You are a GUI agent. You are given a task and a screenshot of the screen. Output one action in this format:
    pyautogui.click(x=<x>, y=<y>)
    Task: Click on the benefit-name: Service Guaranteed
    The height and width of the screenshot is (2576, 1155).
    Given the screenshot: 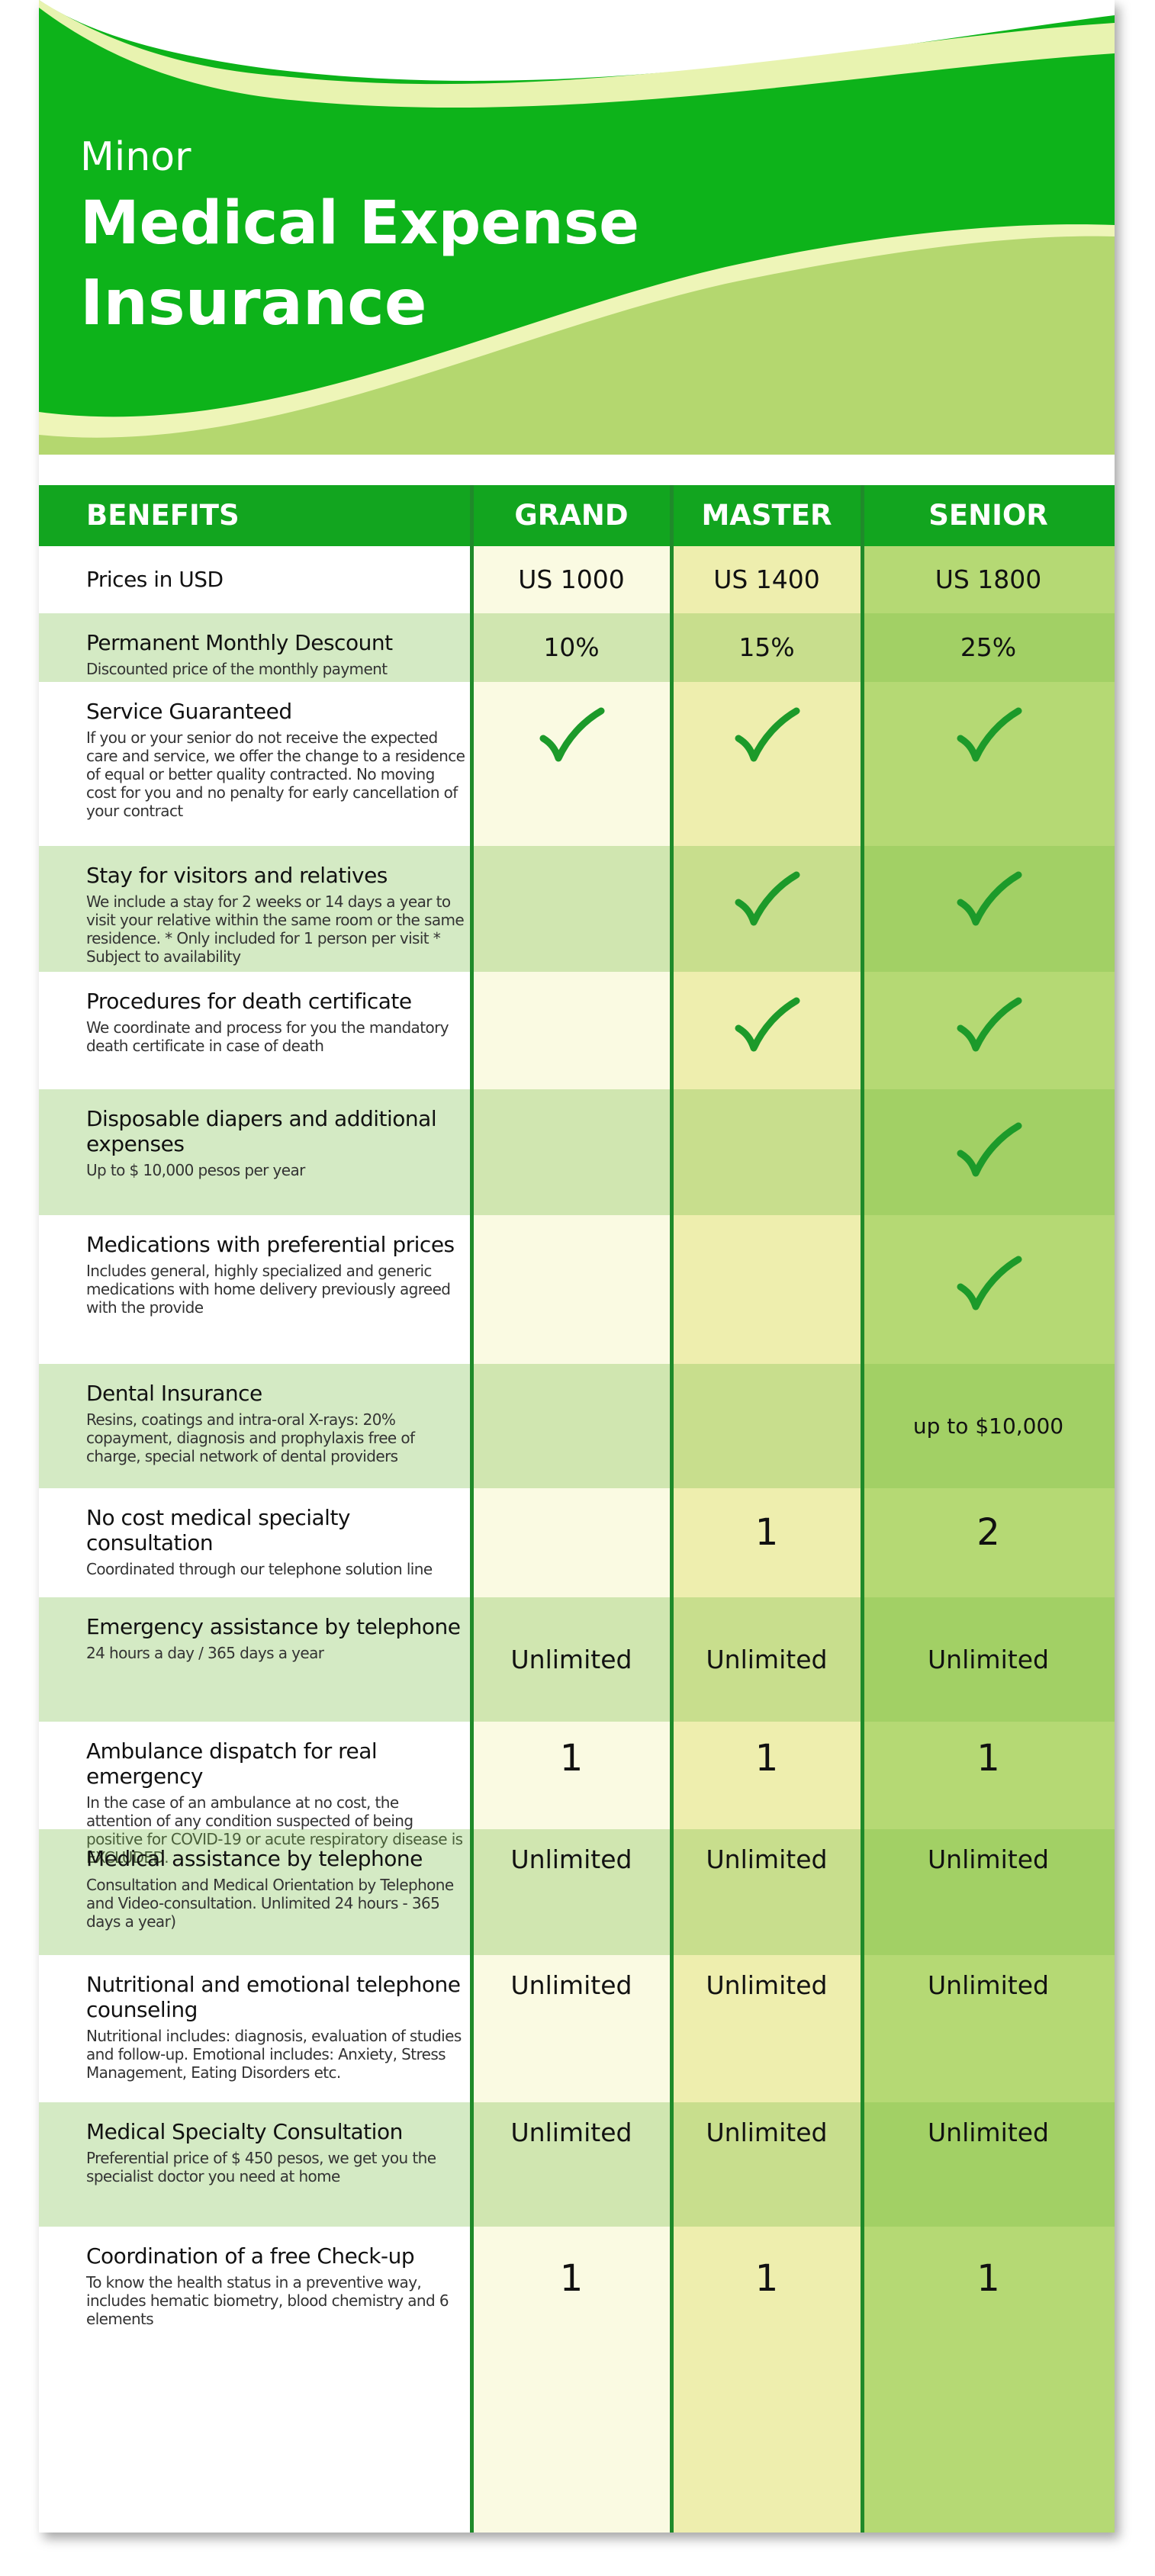 What is the action you would take?
    pyautogui.click(x=189, y=711)
    